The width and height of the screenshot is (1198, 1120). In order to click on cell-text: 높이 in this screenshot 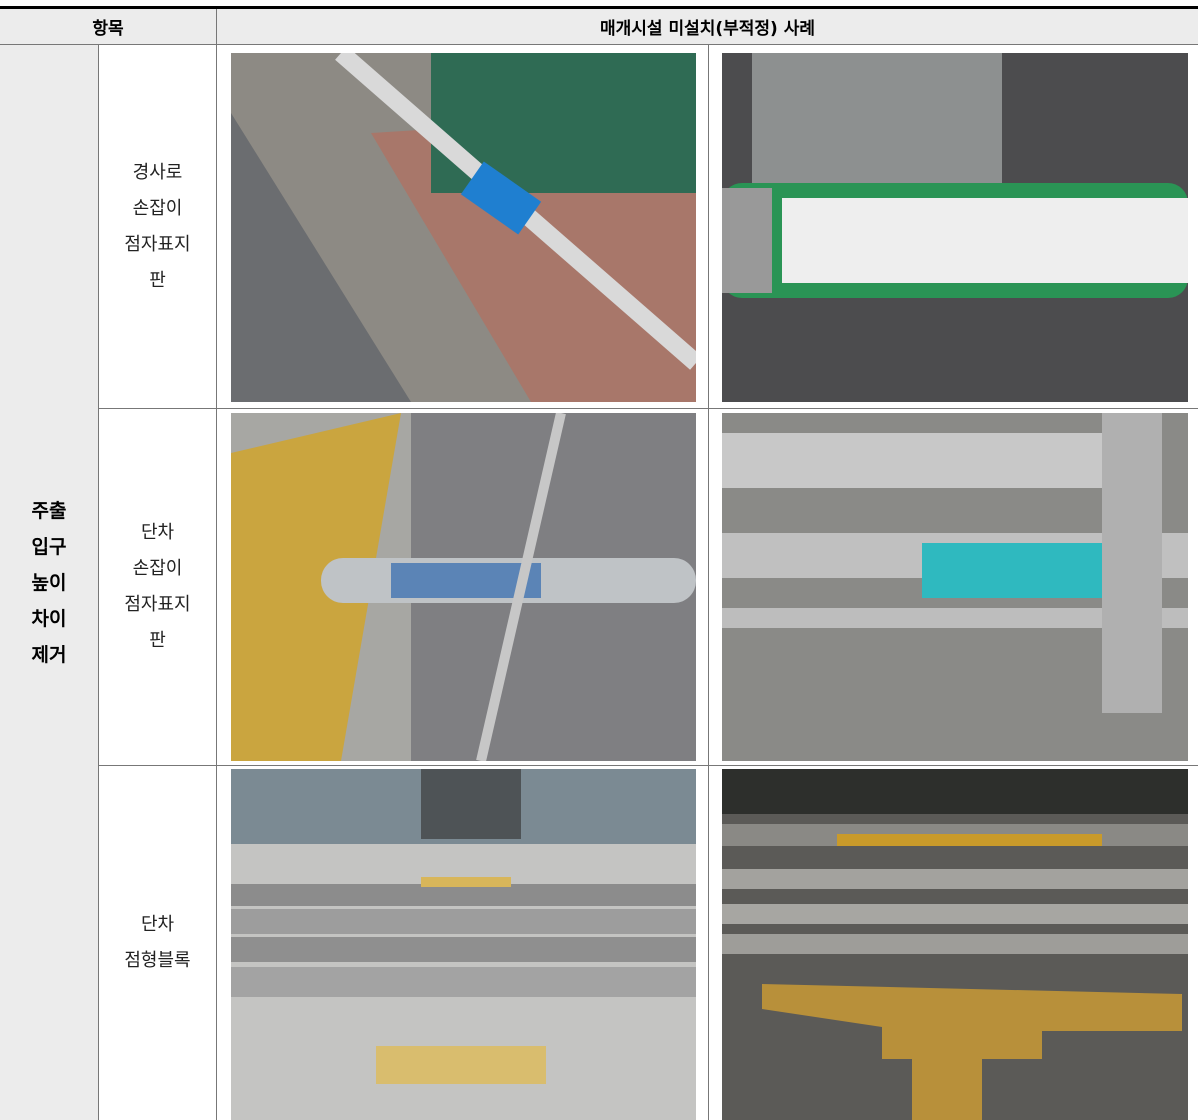, I will do `click(49, 582)`.